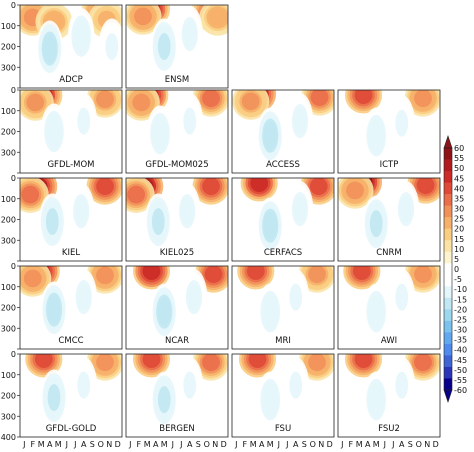  Describe the element at coordinates (389, 307) in the screenshot. I see `panel-awi: AWI` at that location.